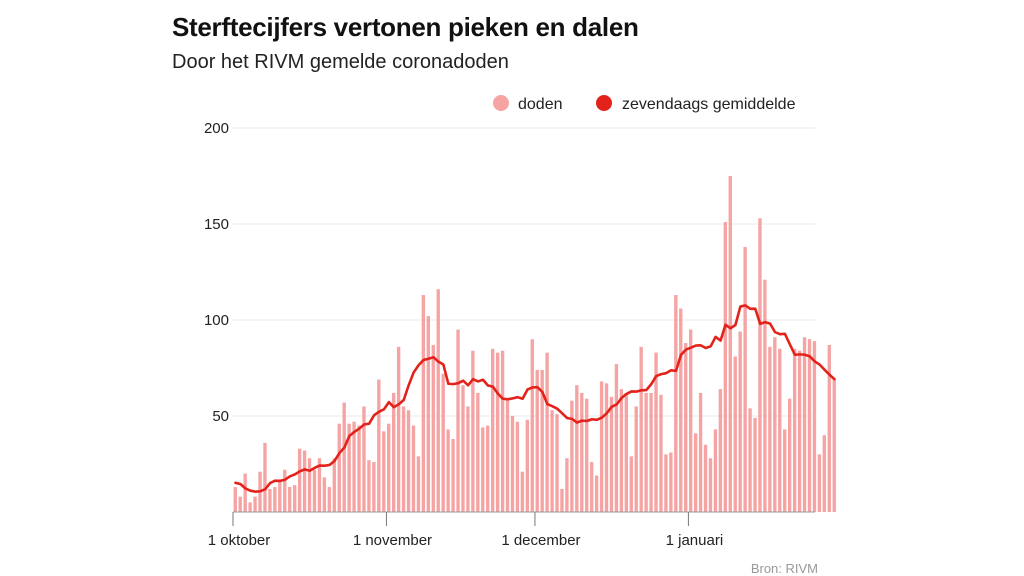 Image resolution: width=1024 pixels, height=576 pixels. What do you see at coordinates (501, 103) in the screenshot?
I see `legend-marker-doden` at bounding box center [501, 103].